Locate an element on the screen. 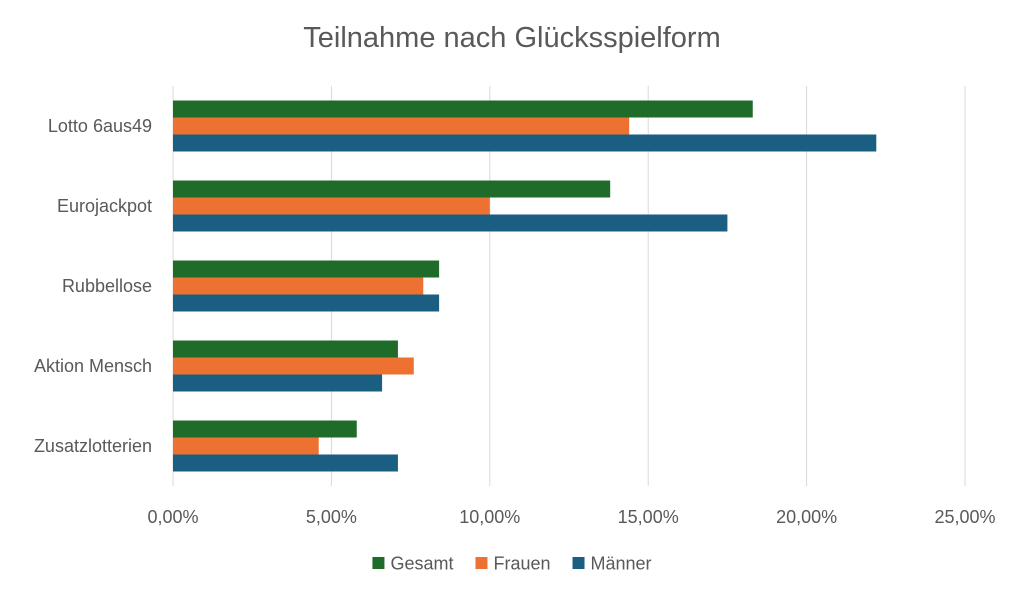 This screenshot has width=1024, height=595. bar-frauen-rubbellose is located at coordinates (298, 286).